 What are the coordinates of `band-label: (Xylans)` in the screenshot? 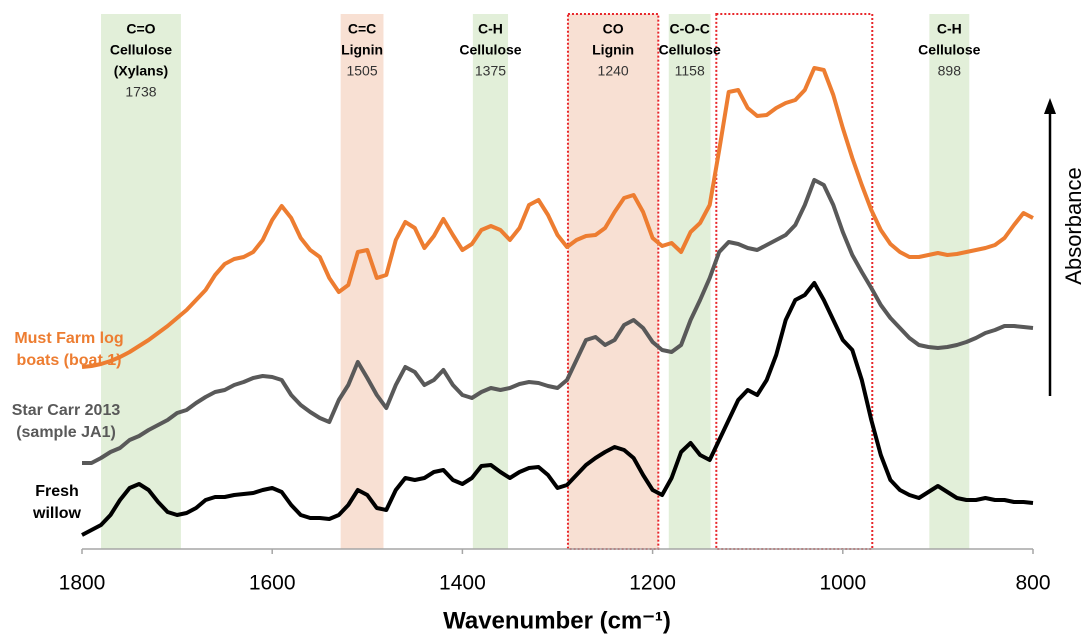 It's located at (141, 71).